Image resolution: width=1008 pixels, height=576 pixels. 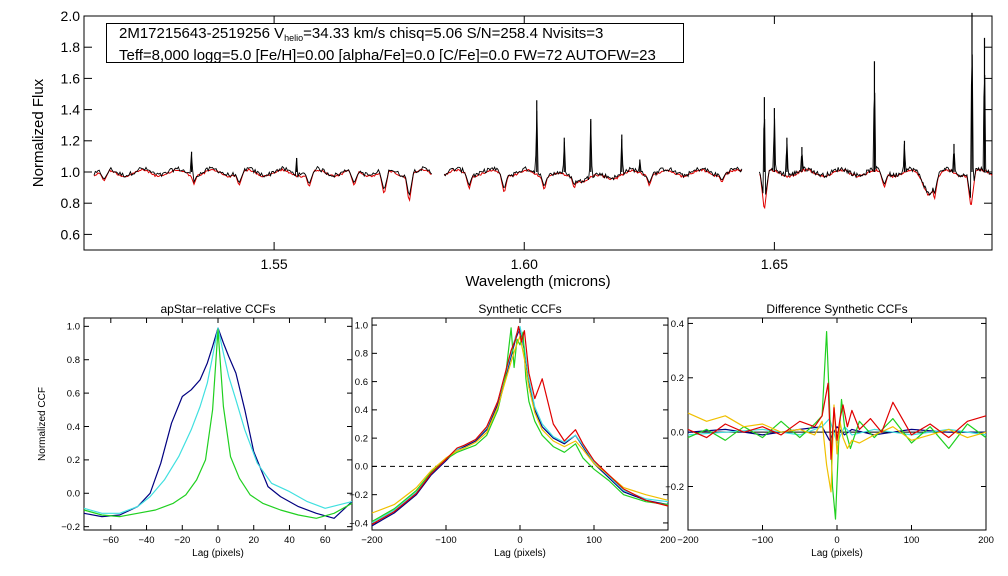 I want to click on y-tick-label: 1.2, so click(x=71, y=141).